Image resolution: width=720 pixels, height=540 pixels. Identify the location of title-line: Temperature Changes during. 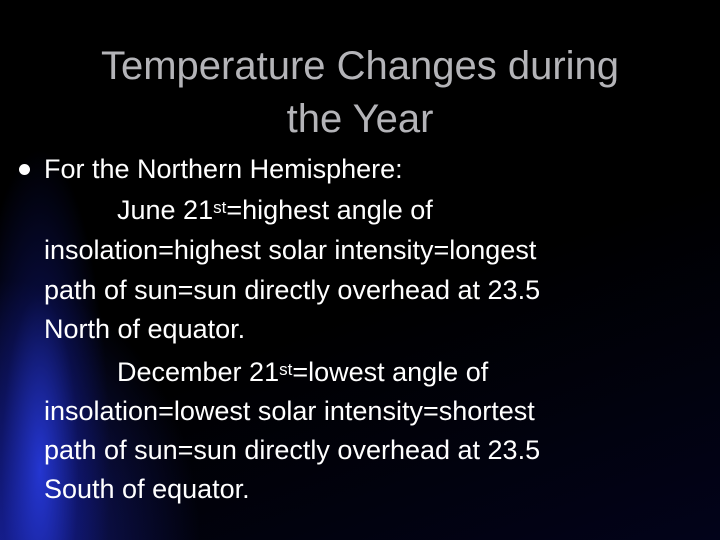
(360, 66).